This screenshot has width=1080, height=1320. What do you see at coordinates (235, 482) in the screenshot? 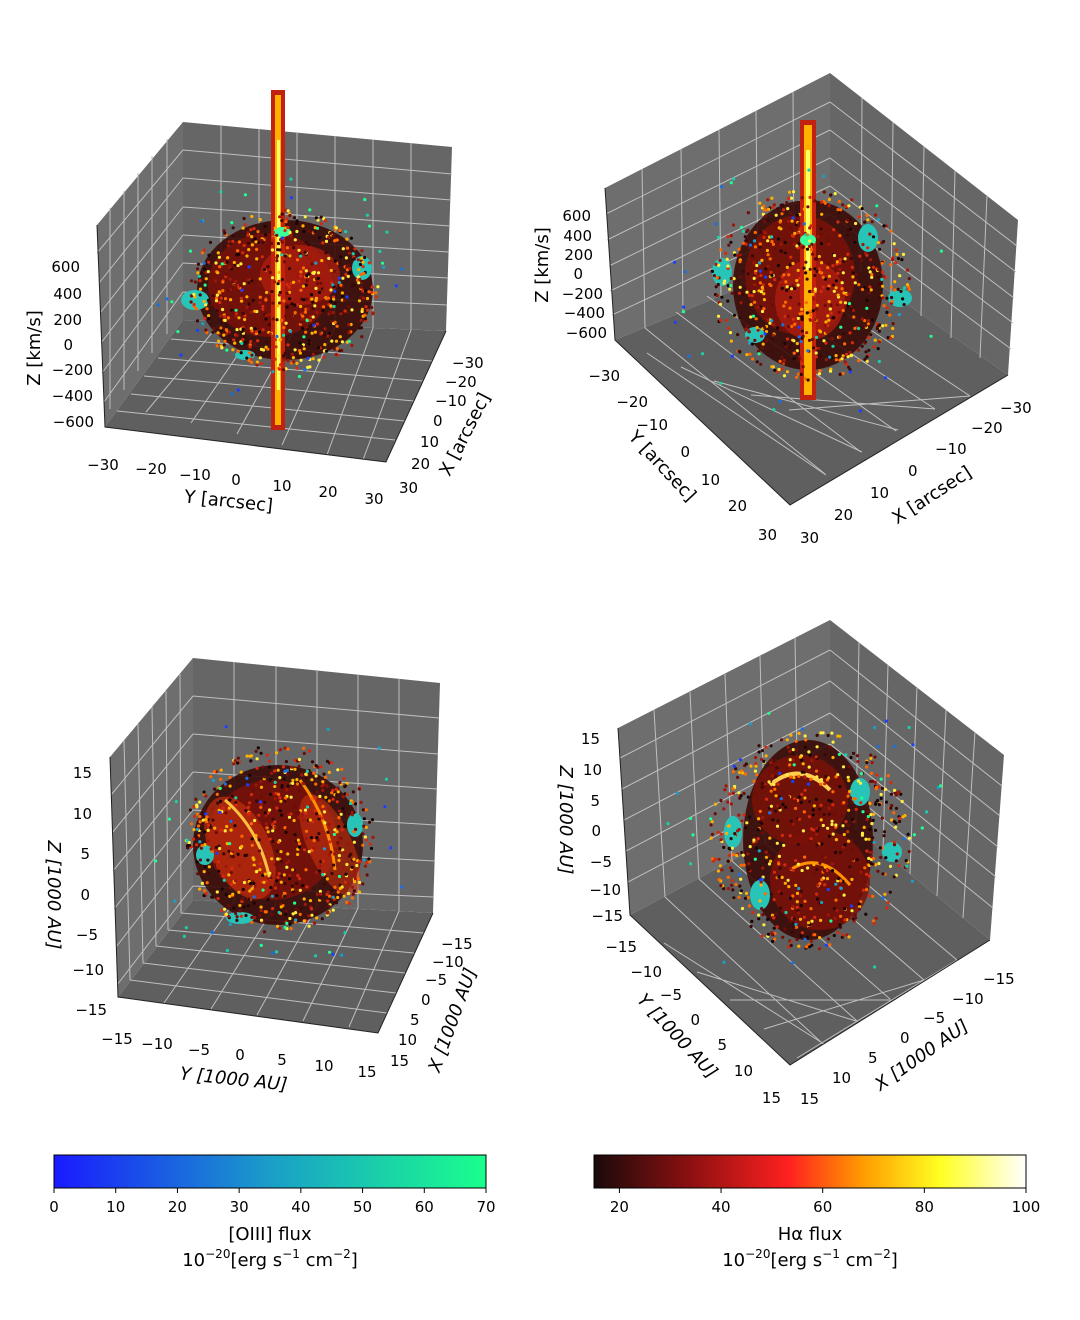
I see `y-ticks: −30 −20 −10 0 10 20 30` at bounding box center [235, 482].